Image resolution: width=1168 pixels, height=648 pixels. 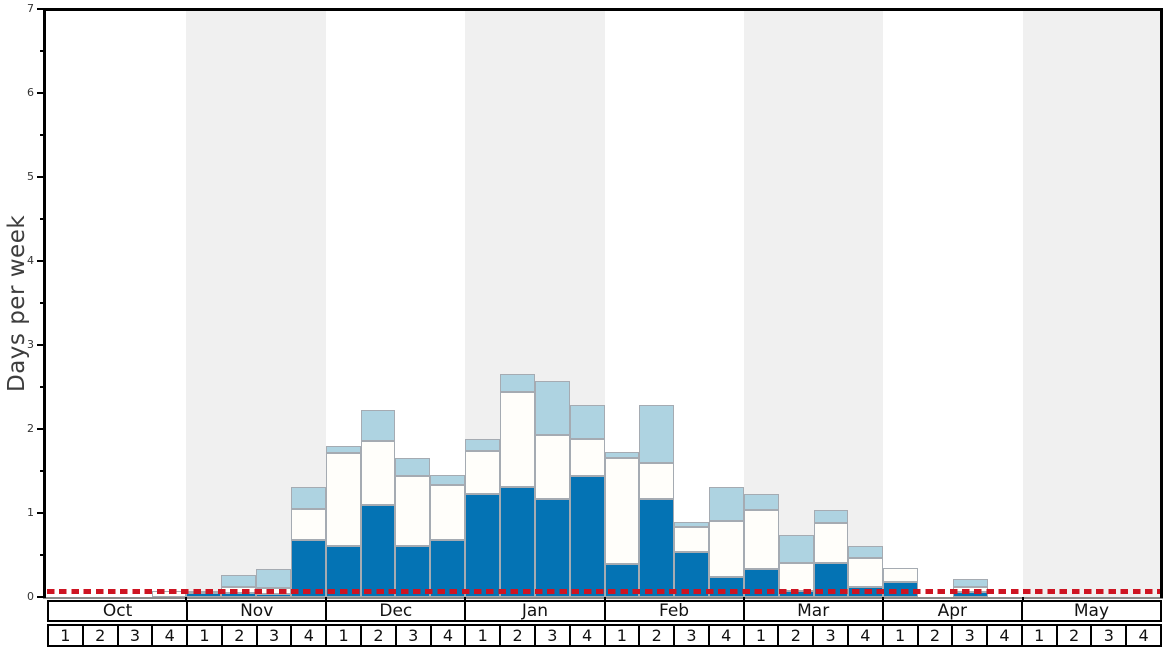 I want to click on plot-right-border, so click(x=1161, y=303).